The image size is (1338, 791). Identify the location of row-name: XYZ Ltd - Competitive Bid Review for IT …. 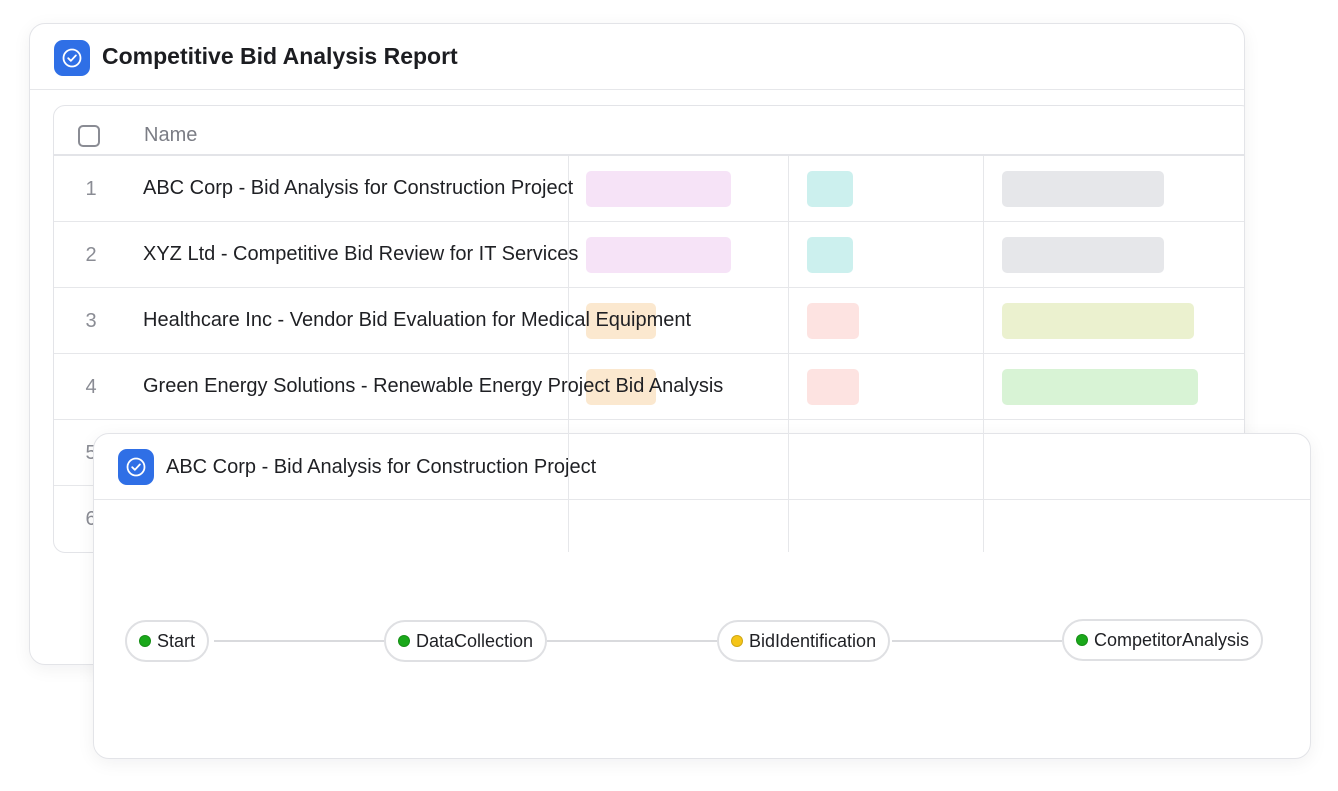
(361, 254).